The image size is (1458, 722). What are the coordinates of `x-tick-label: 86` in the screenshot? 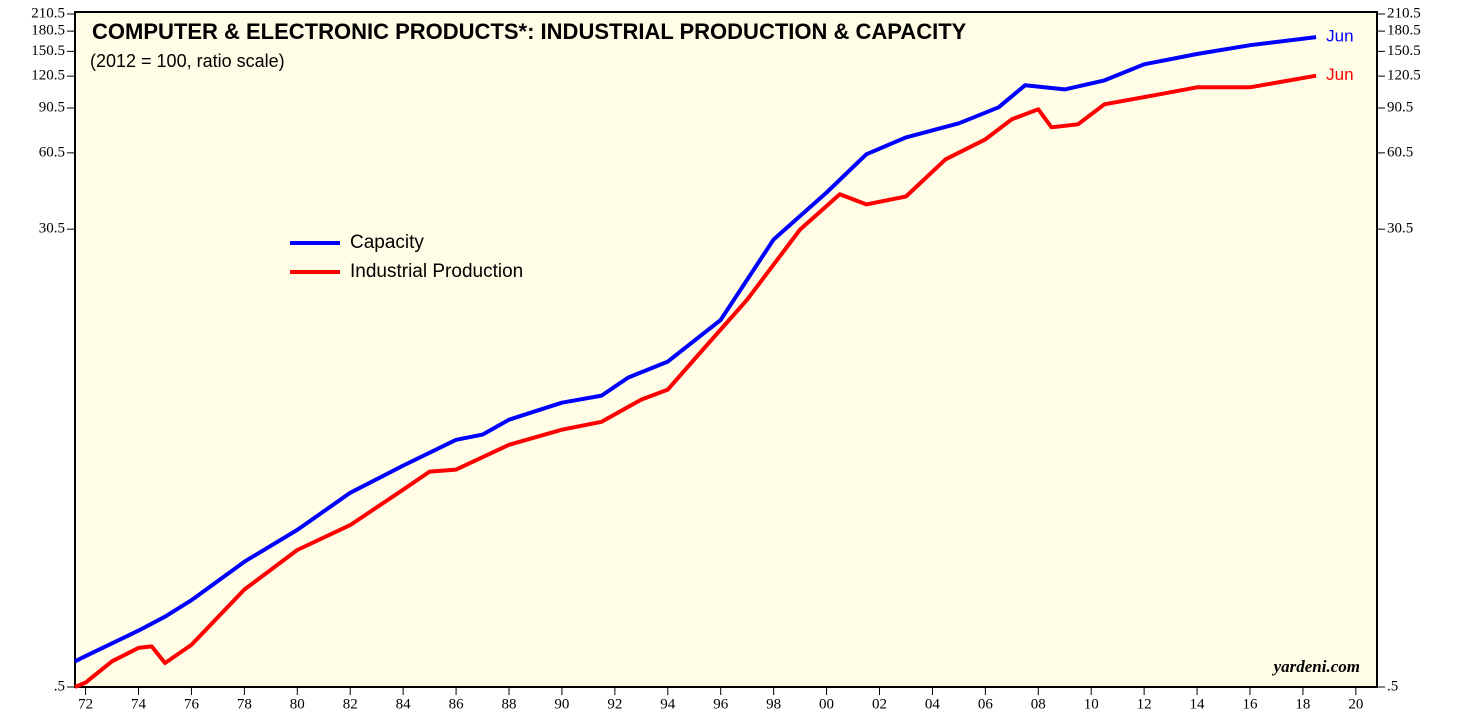 It's located at (457, 704).